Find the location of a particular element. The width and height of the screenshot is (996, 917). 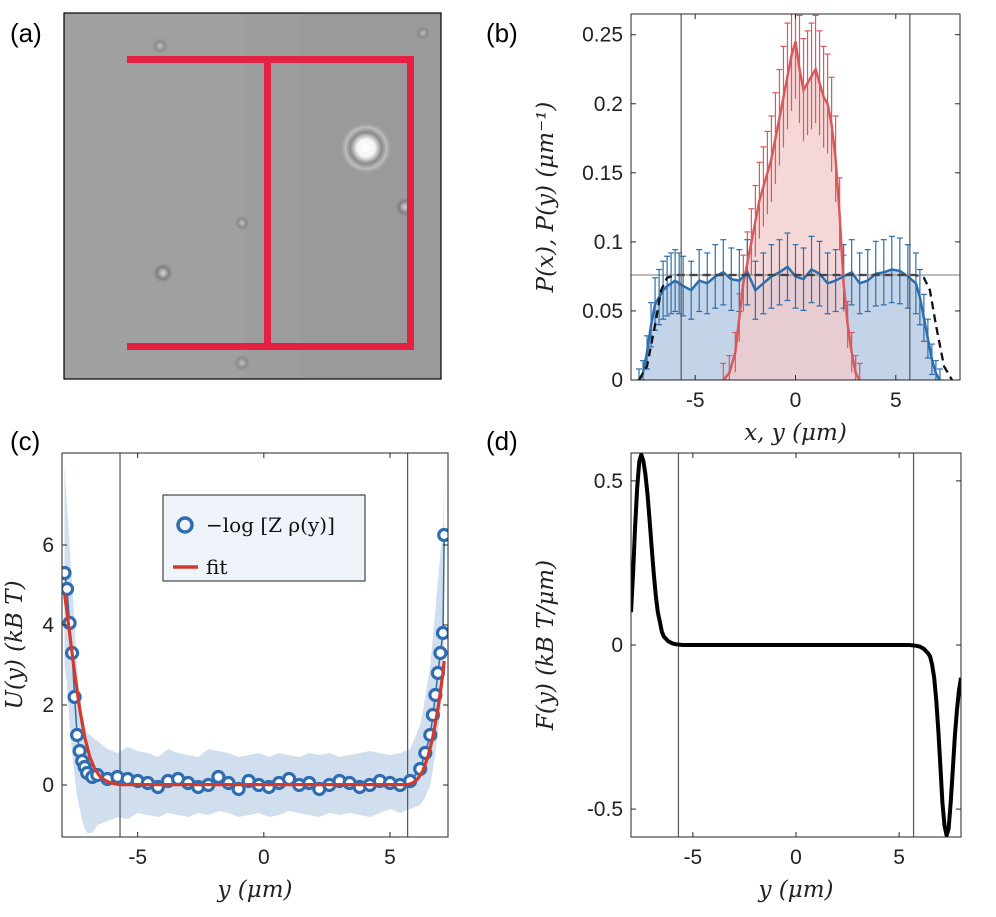

area-px is located at coordinates (791, 210).